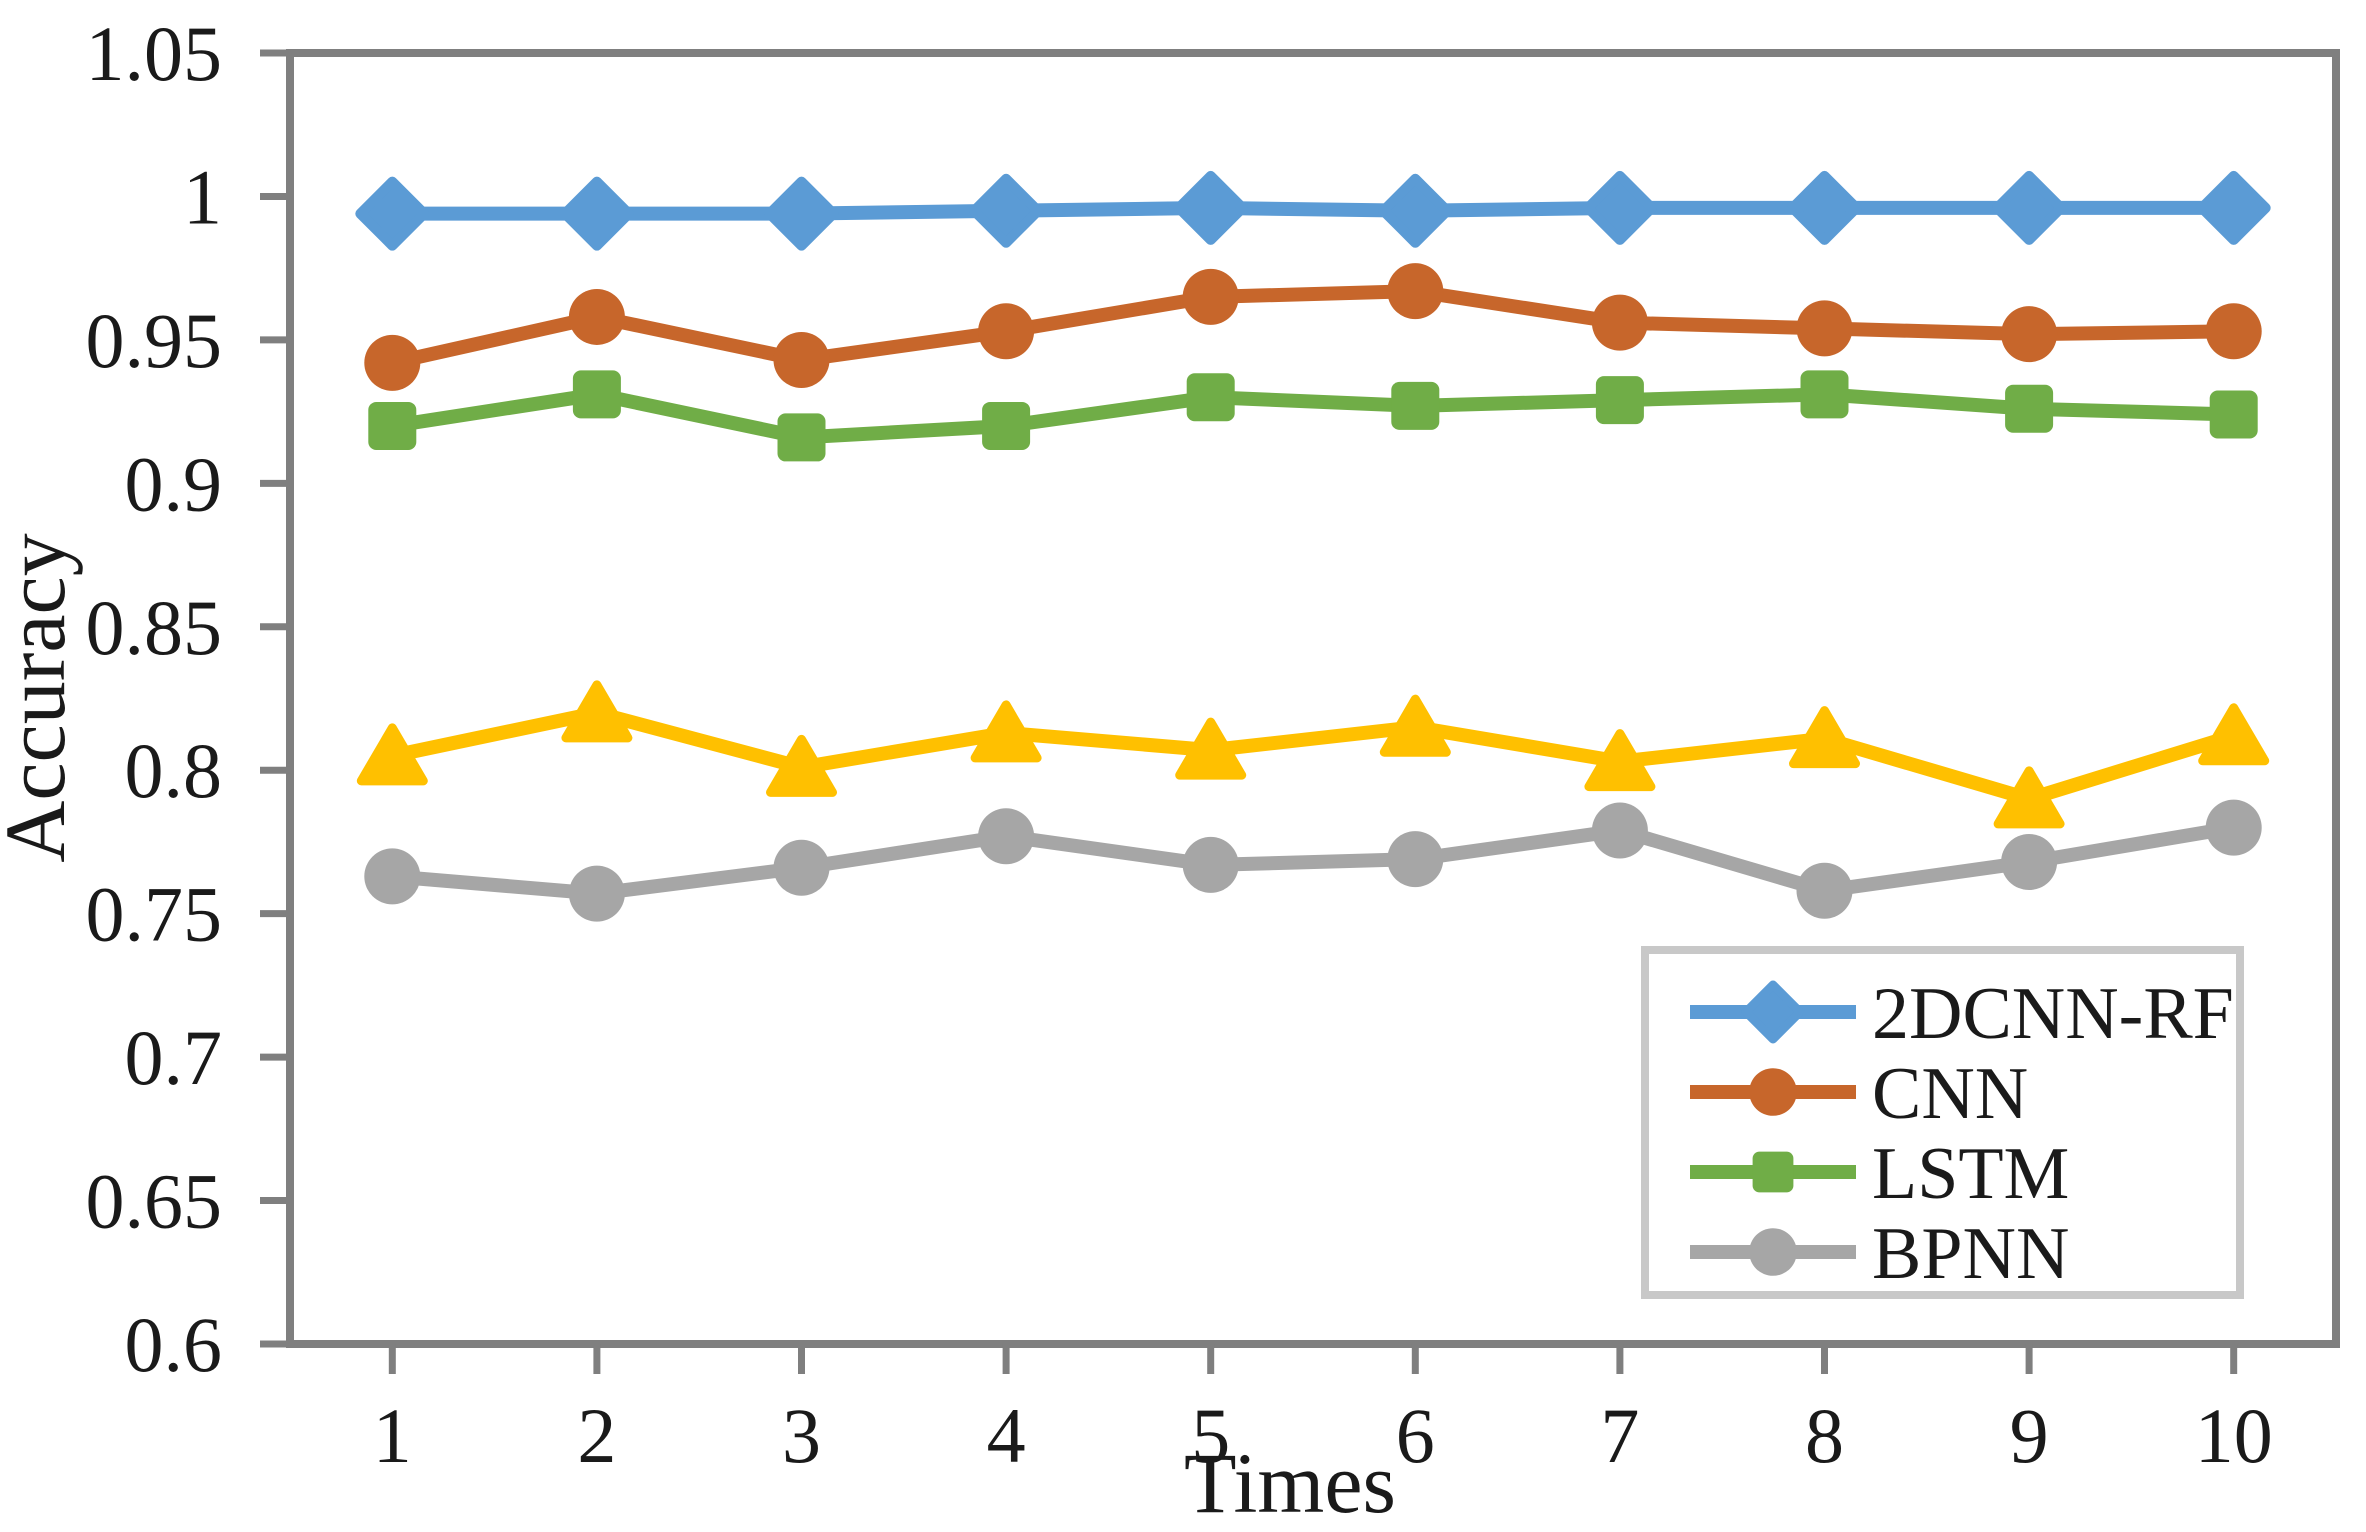  I want to click on x-axis-title: Times, so click(1290, 1483).